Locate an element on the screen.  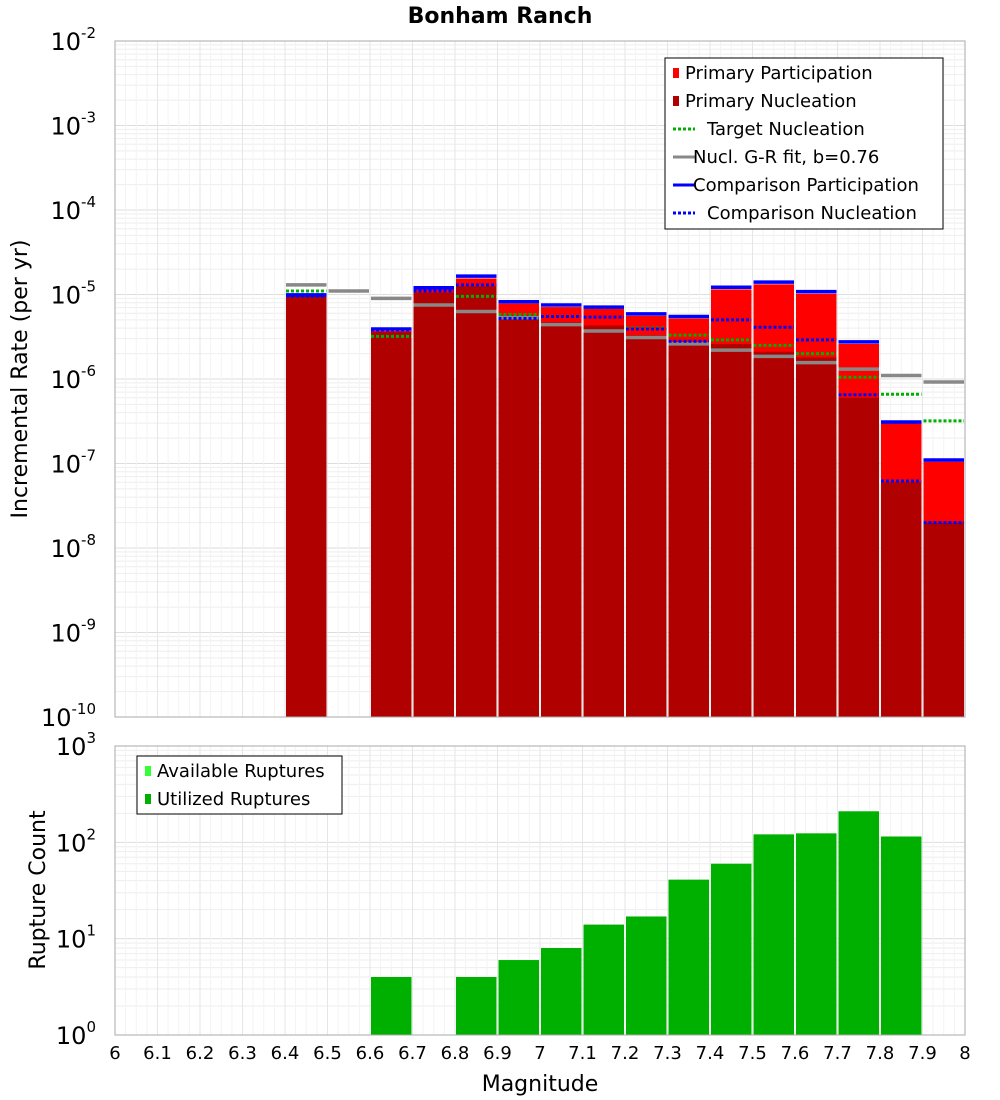
comparison-nucleation-legend-label: Comparison Nucleation is located at coordinates (812, 213).